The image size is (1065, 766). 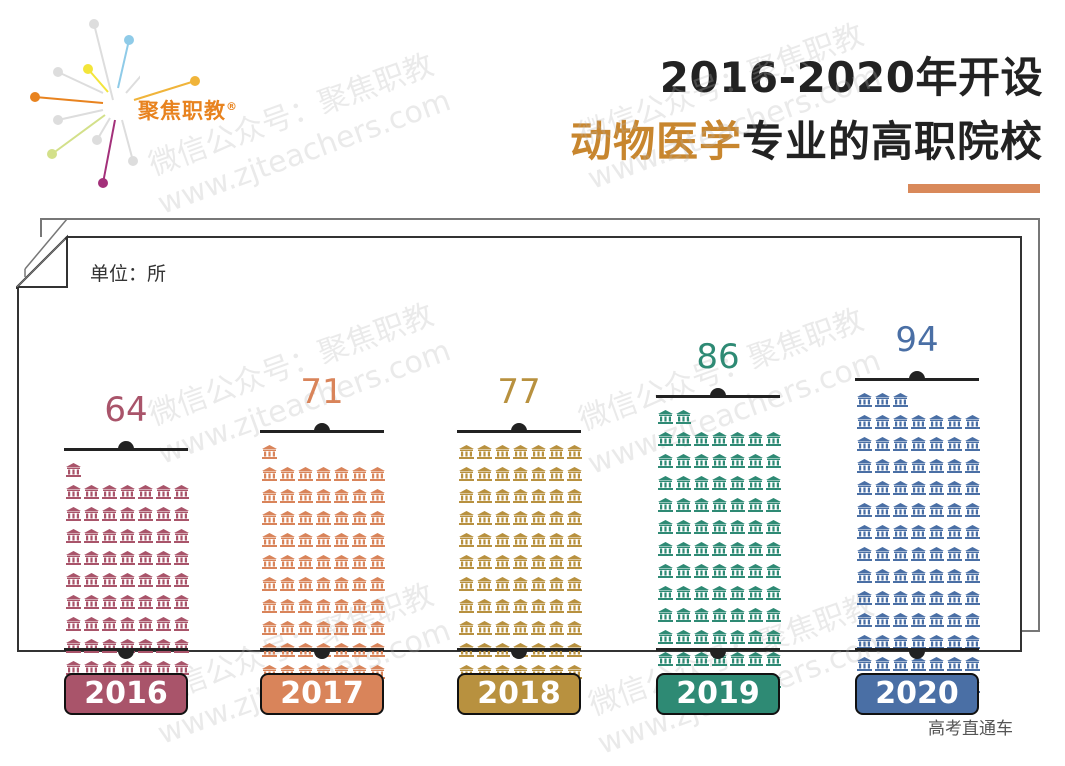 What do you see at coordinates (128, 274) in the screenshot?
I see `unit-label: 单位：所` at bounding box center [128, 274].